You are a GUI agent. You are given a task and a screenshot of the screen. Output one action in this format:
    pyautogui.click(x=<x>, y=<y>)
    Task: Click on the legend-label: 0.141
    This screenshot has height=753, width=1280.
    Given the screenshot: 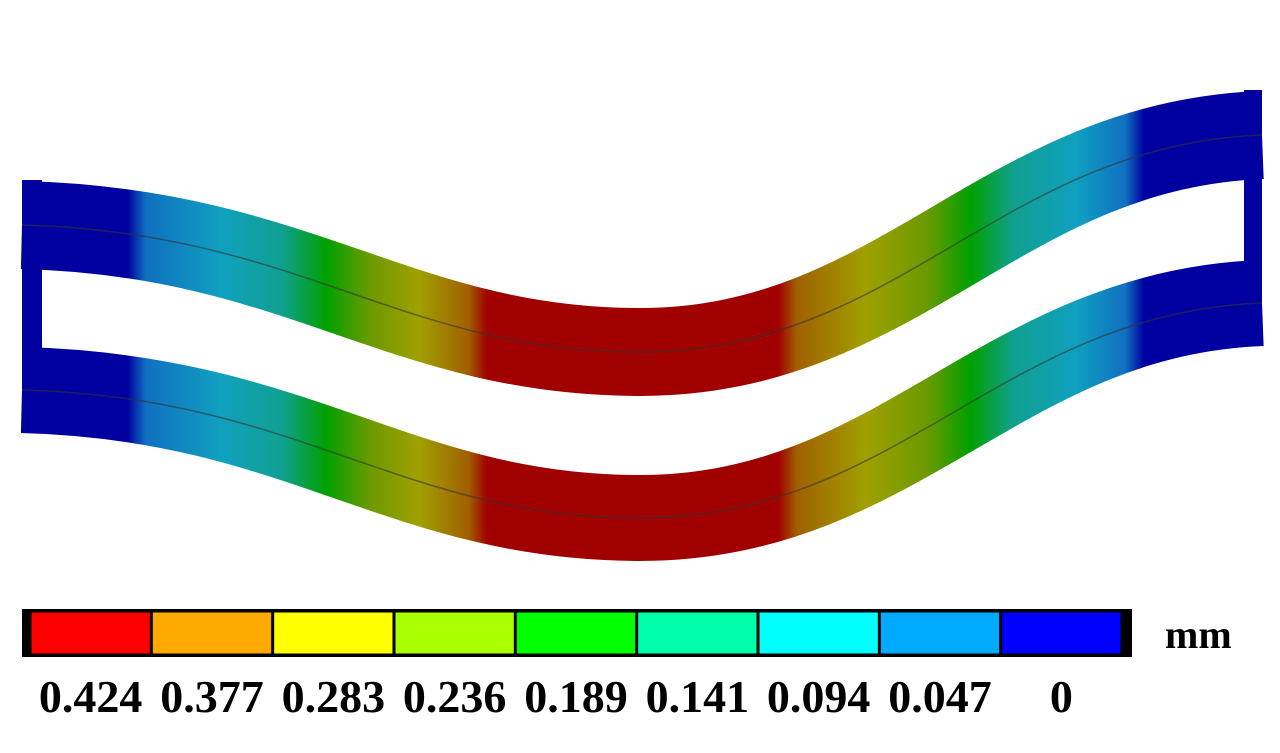 What is the action you would take?
    pyautogui.click(x=698, y=696)
    